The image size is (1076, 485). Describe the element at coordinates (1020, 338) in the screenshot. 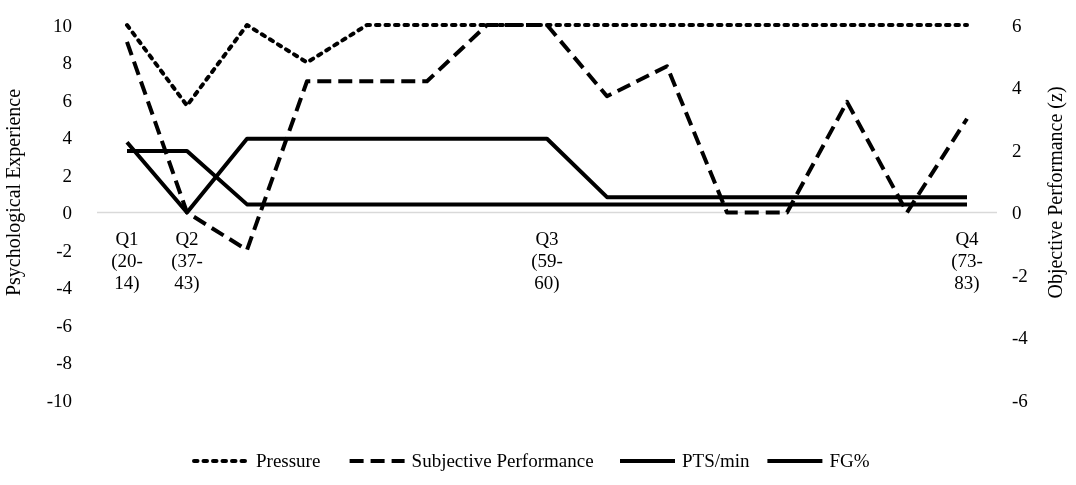

I see `y2-tick-label: -4` at that location.